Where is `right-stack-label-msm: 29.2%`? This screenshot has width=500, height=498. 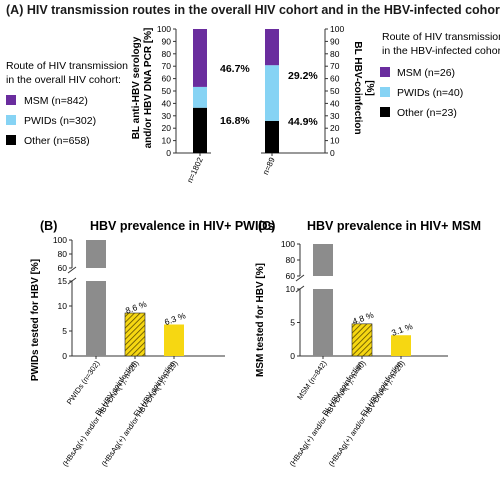
right-stack-label-msm: 29.2% is located at coordinates (303, 76).